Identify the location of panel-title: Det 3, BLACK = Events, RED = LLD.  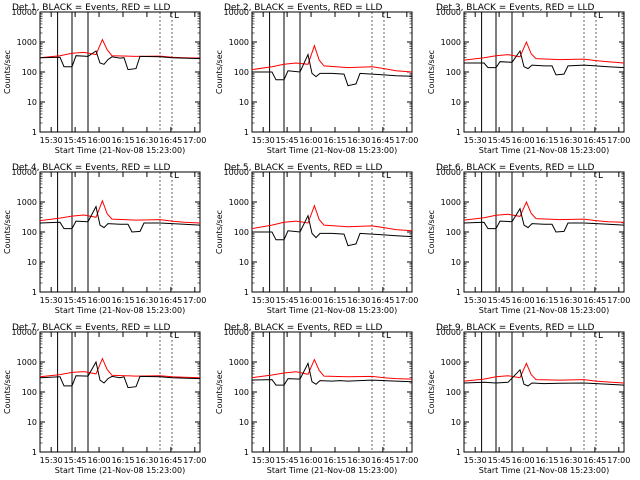
(515, 8).